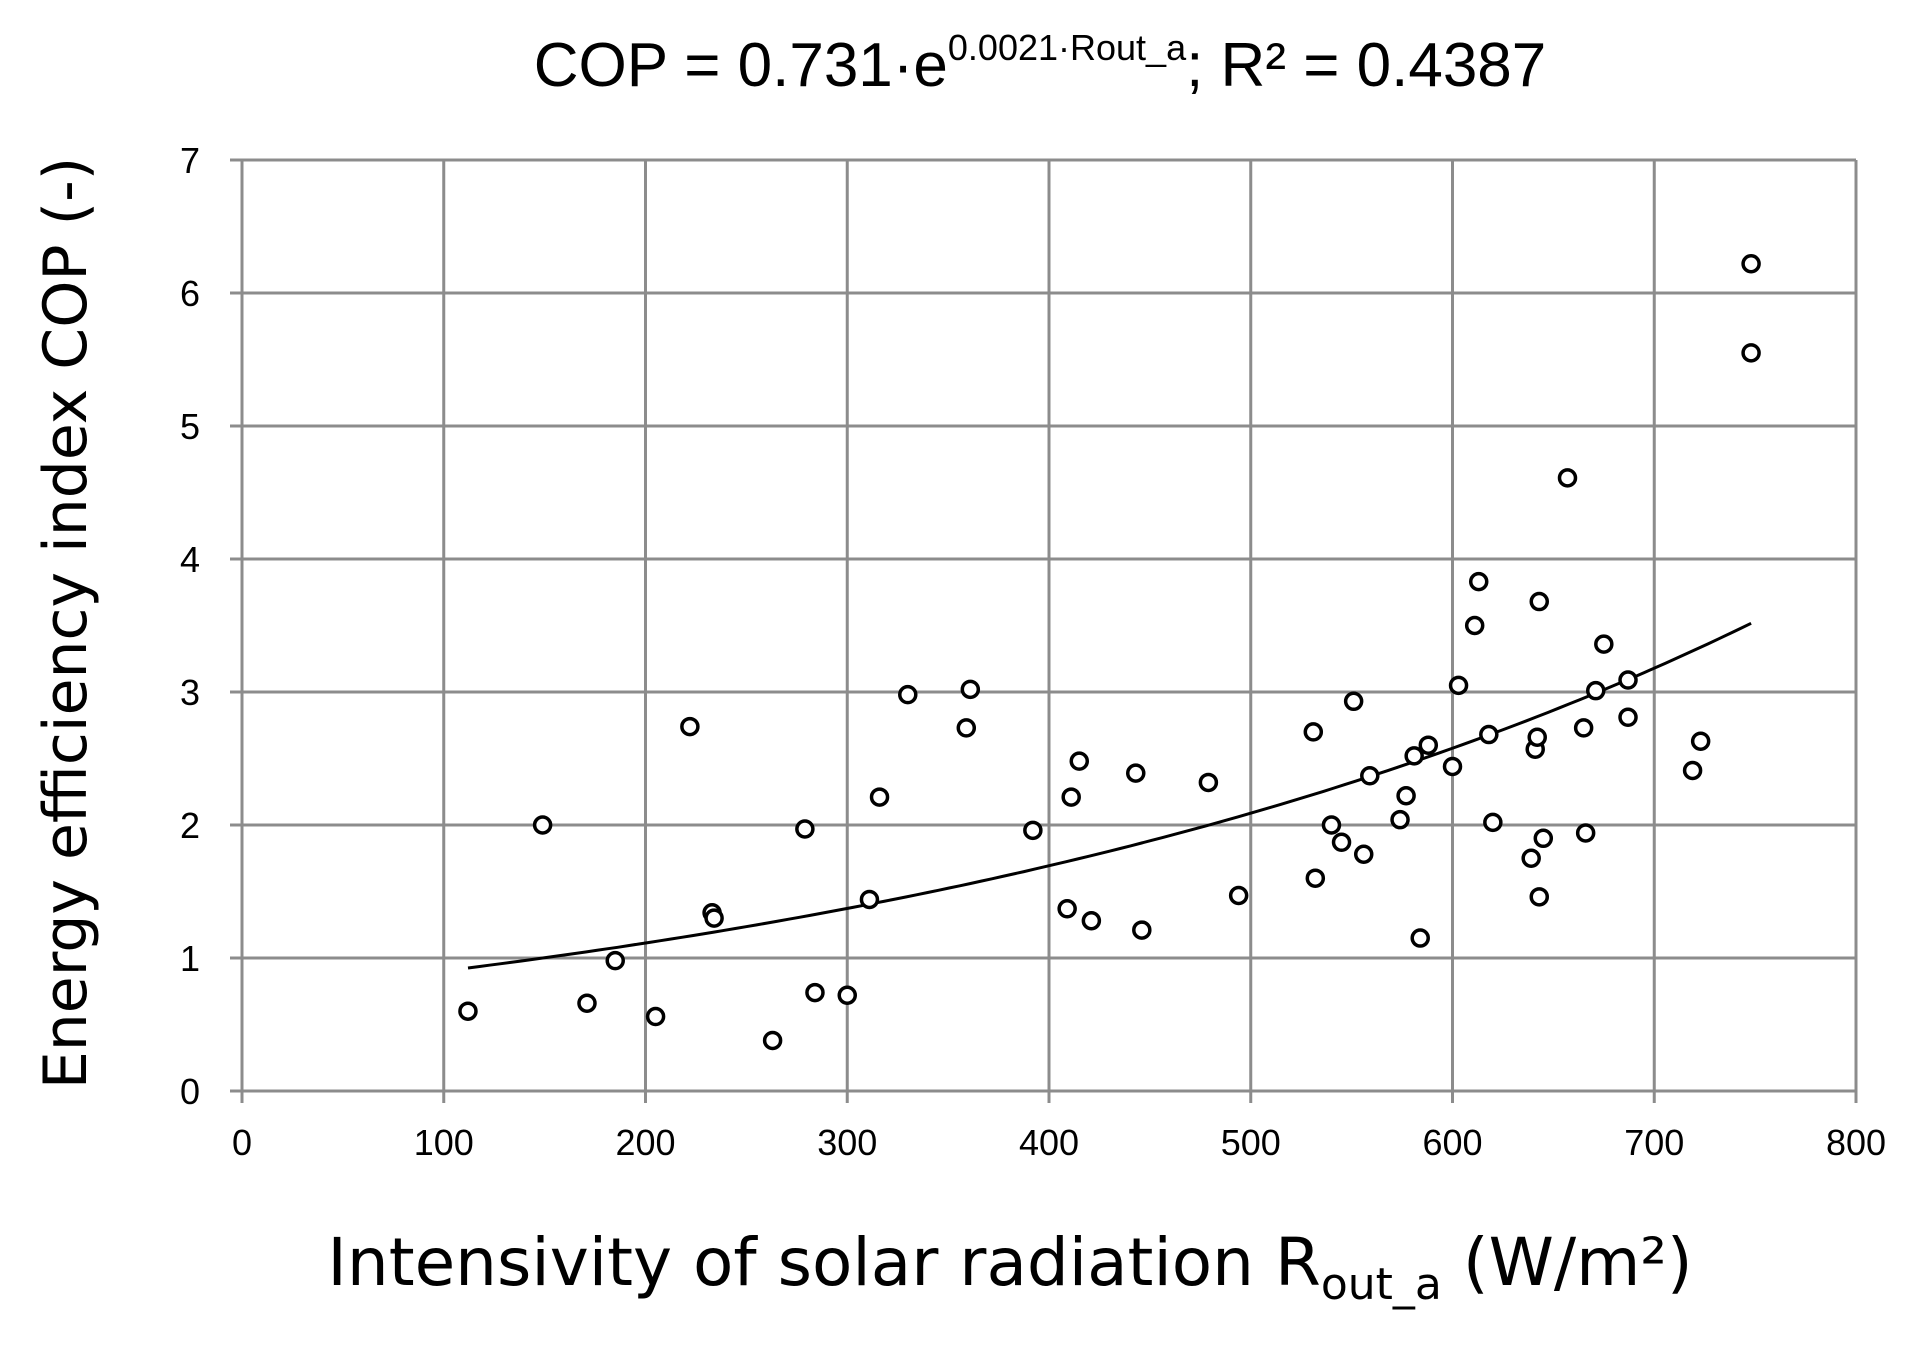 This screenshot has width=1918, height=1355. Describe the element at coordinates (645, 1142) in the screenshot. I see `x-tick-label: 200` at that location.